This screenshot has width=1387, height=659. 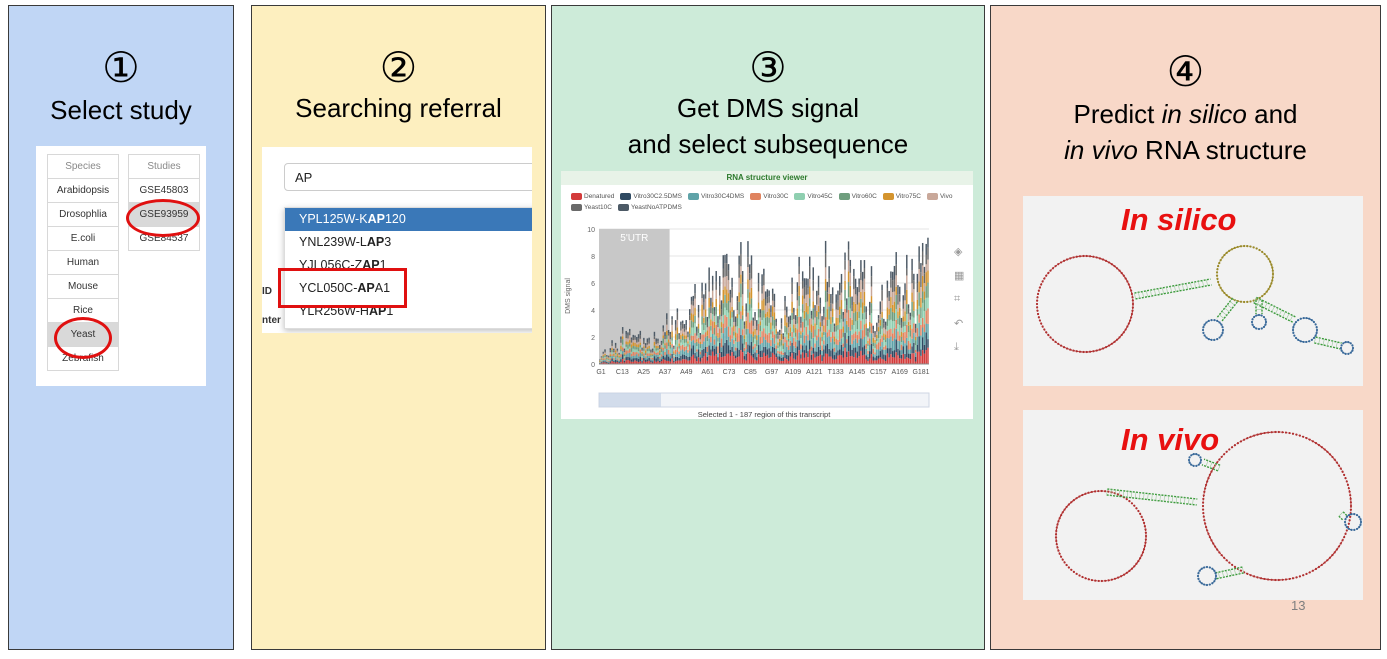 I want to click on legend-item: Denatured, so click(x=592, y=196).